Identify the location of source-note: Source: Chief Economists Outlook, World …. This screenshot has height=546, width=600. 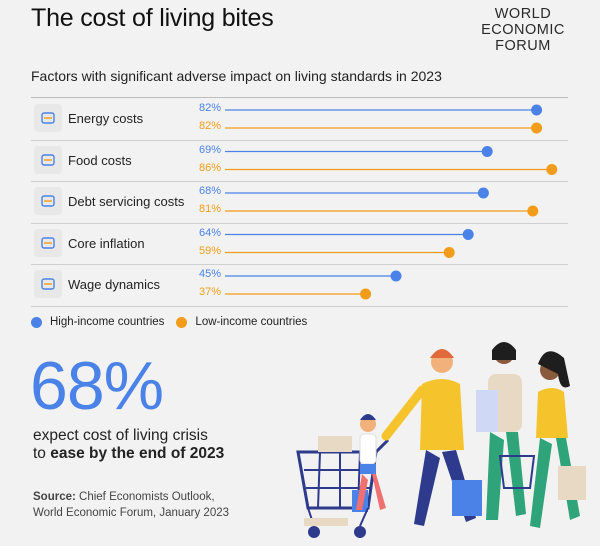
(131, 505).